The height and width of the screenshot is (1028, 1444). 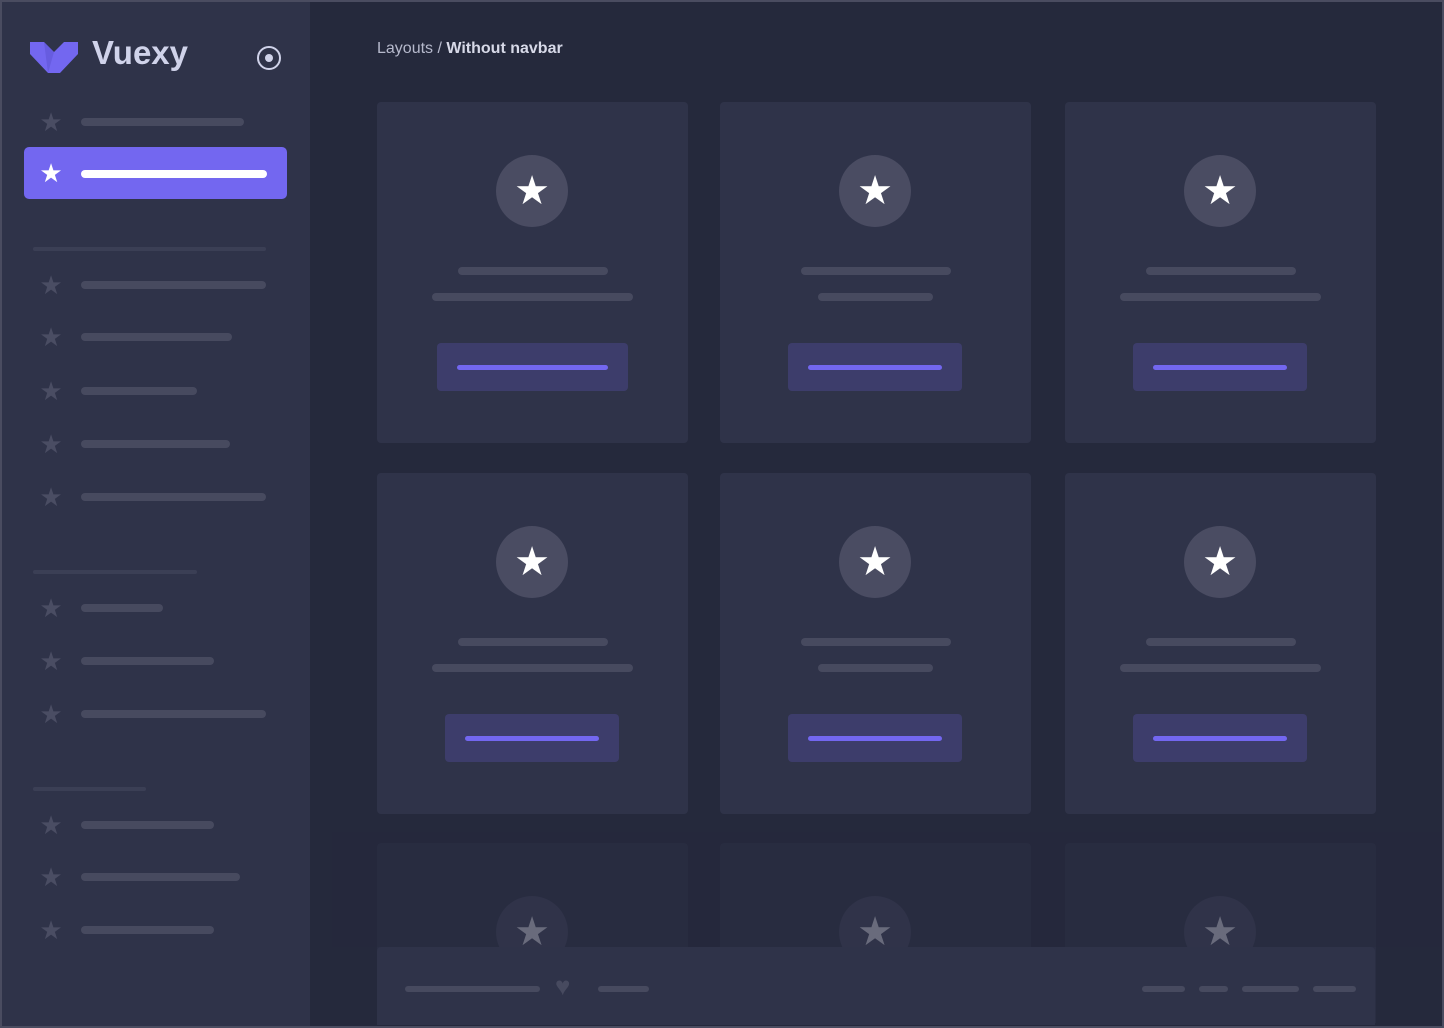 What do you see at coordinates (563, 986) in the screenshot?
I see `heart-icon: ♥` at bounding box center [563, 986].